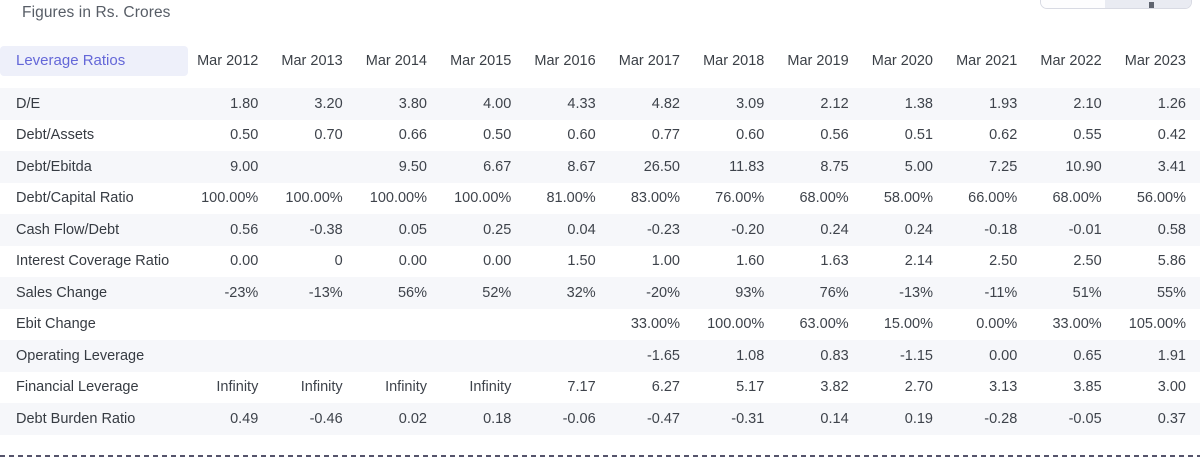 The image size is (1200, 473). I want to click on cell-value: 32%, so click(581, 292).